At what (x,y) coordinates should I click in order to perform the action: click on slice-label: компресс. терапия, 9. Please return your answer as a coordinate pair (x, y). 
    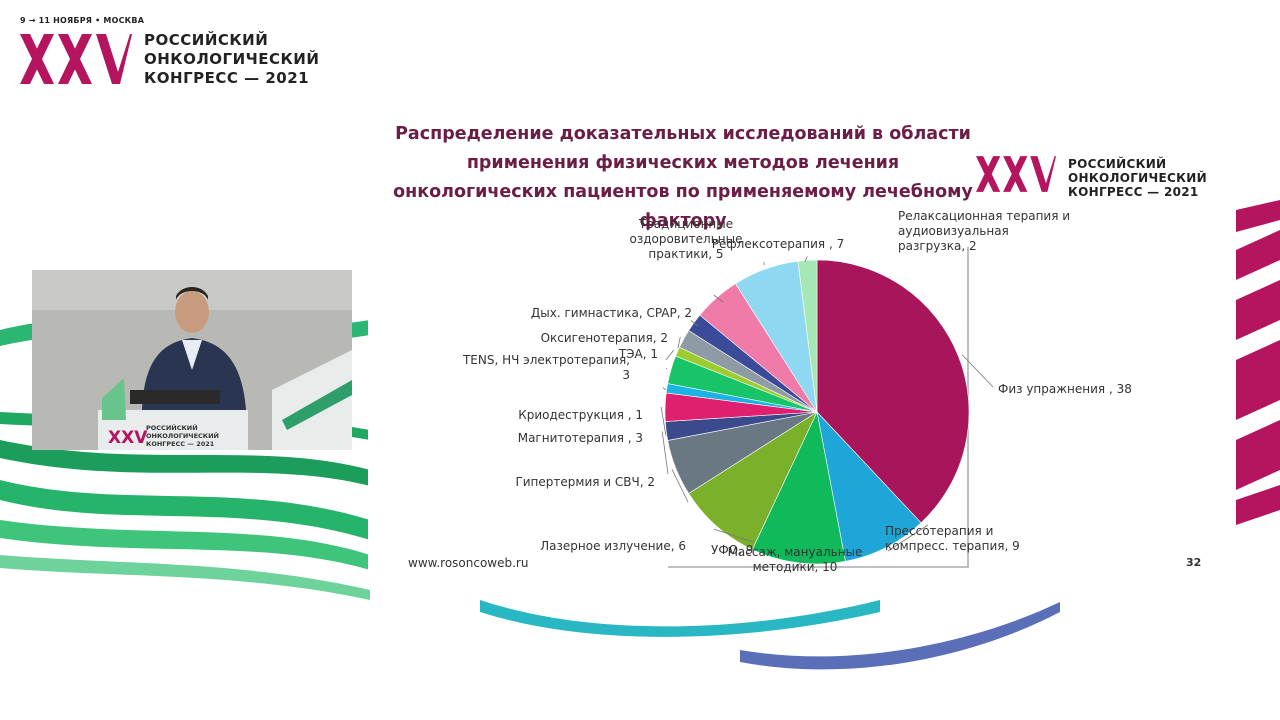
    Looking at the image, I should click on (952, 546).